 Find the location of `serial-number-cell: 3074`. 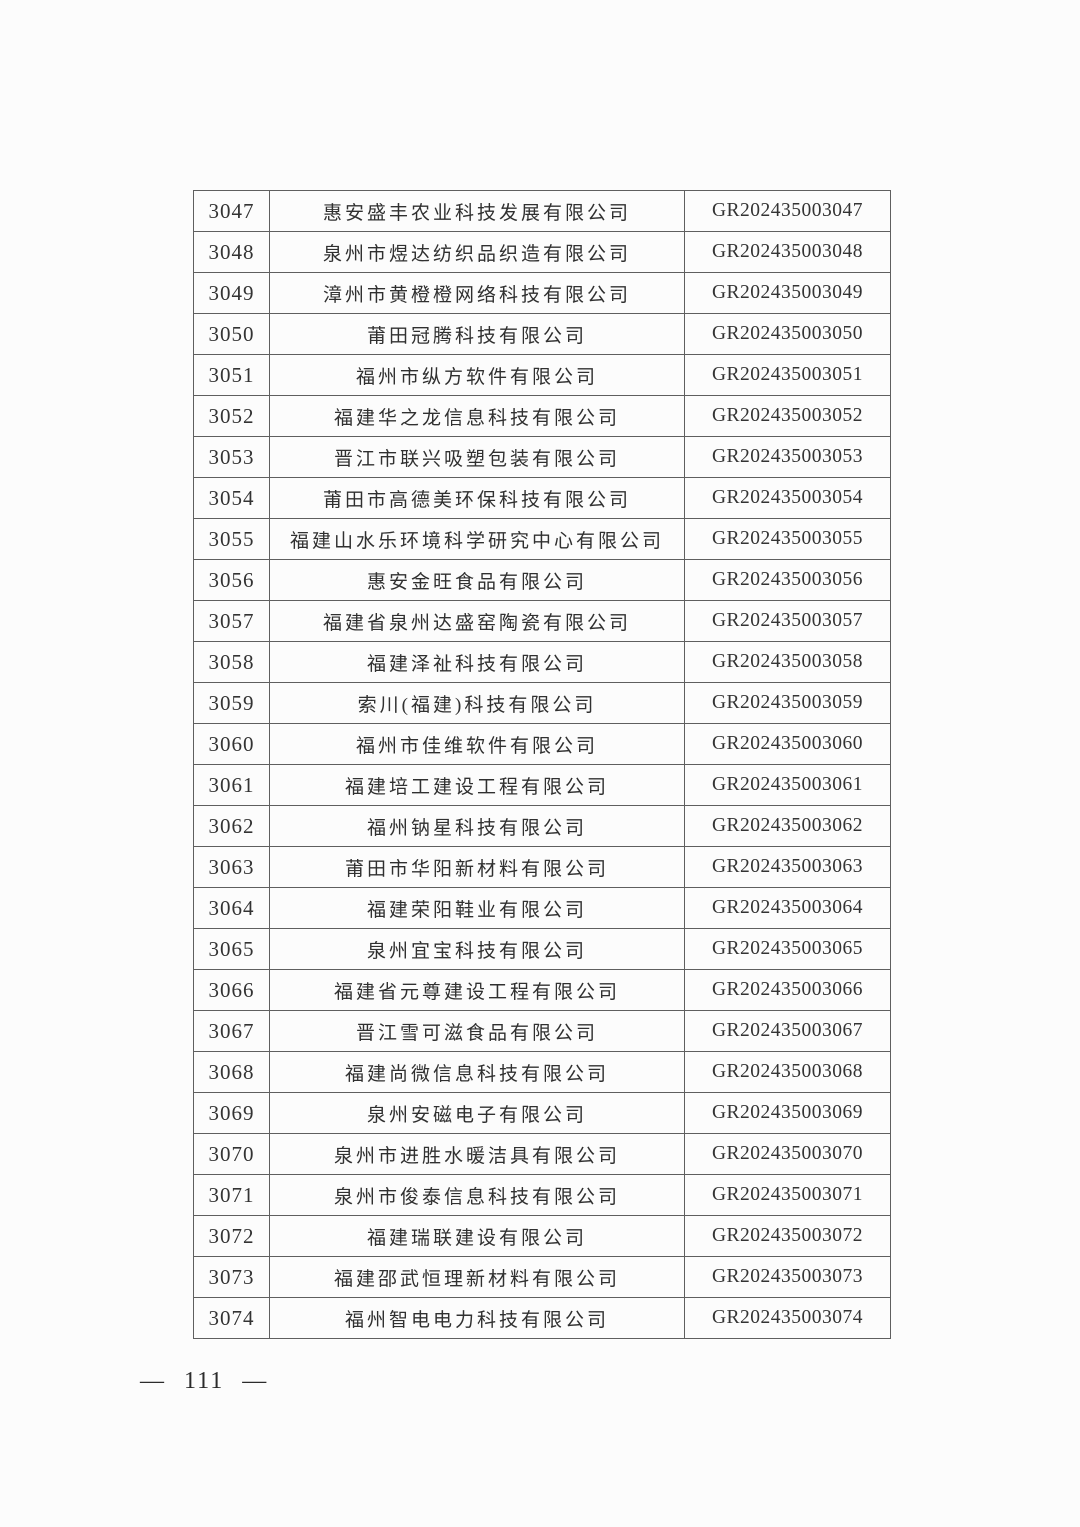

serial-number-cell: 3074 is located at coordinates (231, 1318).